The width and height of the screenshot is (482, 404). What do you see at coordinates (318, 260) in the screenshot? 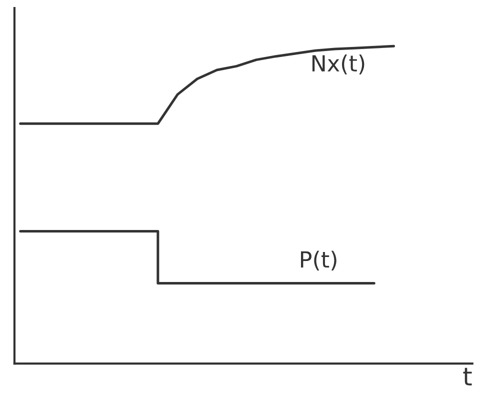
I see `series-label: P(t)` at bounding box center [318, 260].